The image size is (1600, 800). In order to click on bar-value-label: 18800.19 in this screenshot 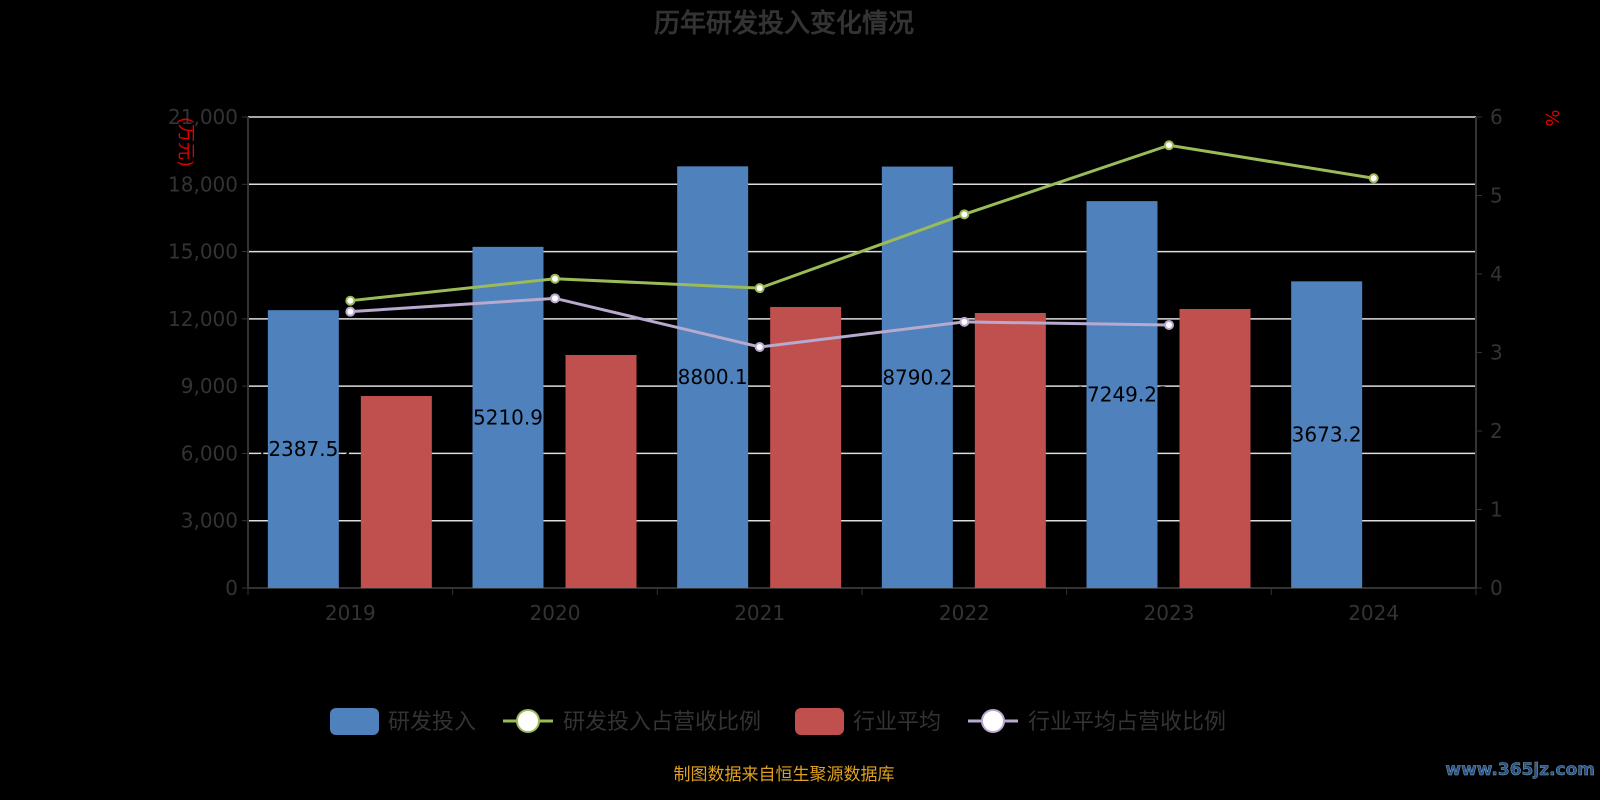, I will do `click(712, 377)`.